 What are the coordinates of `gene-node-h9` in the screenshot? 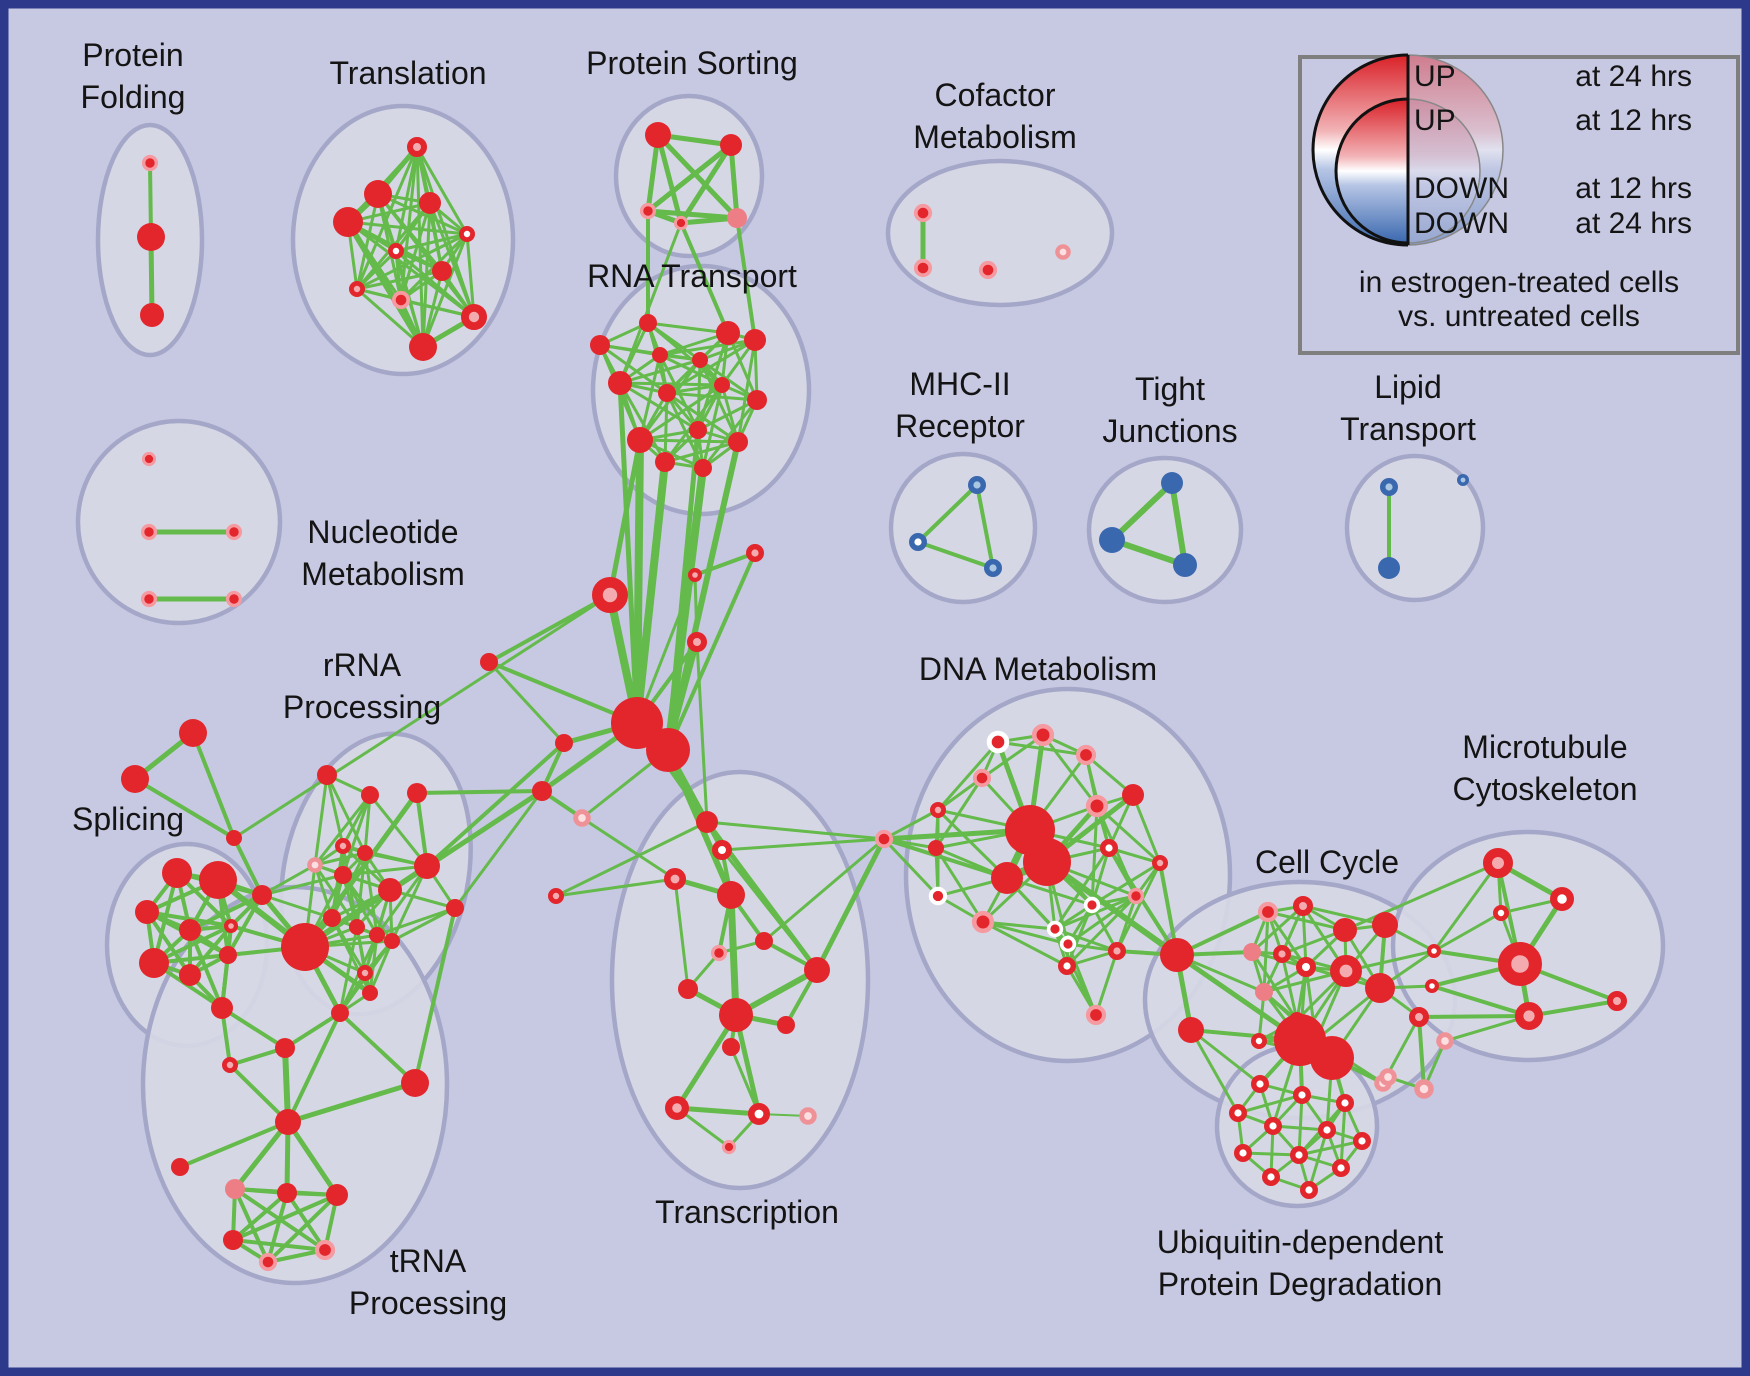 It's located at (582, 818).